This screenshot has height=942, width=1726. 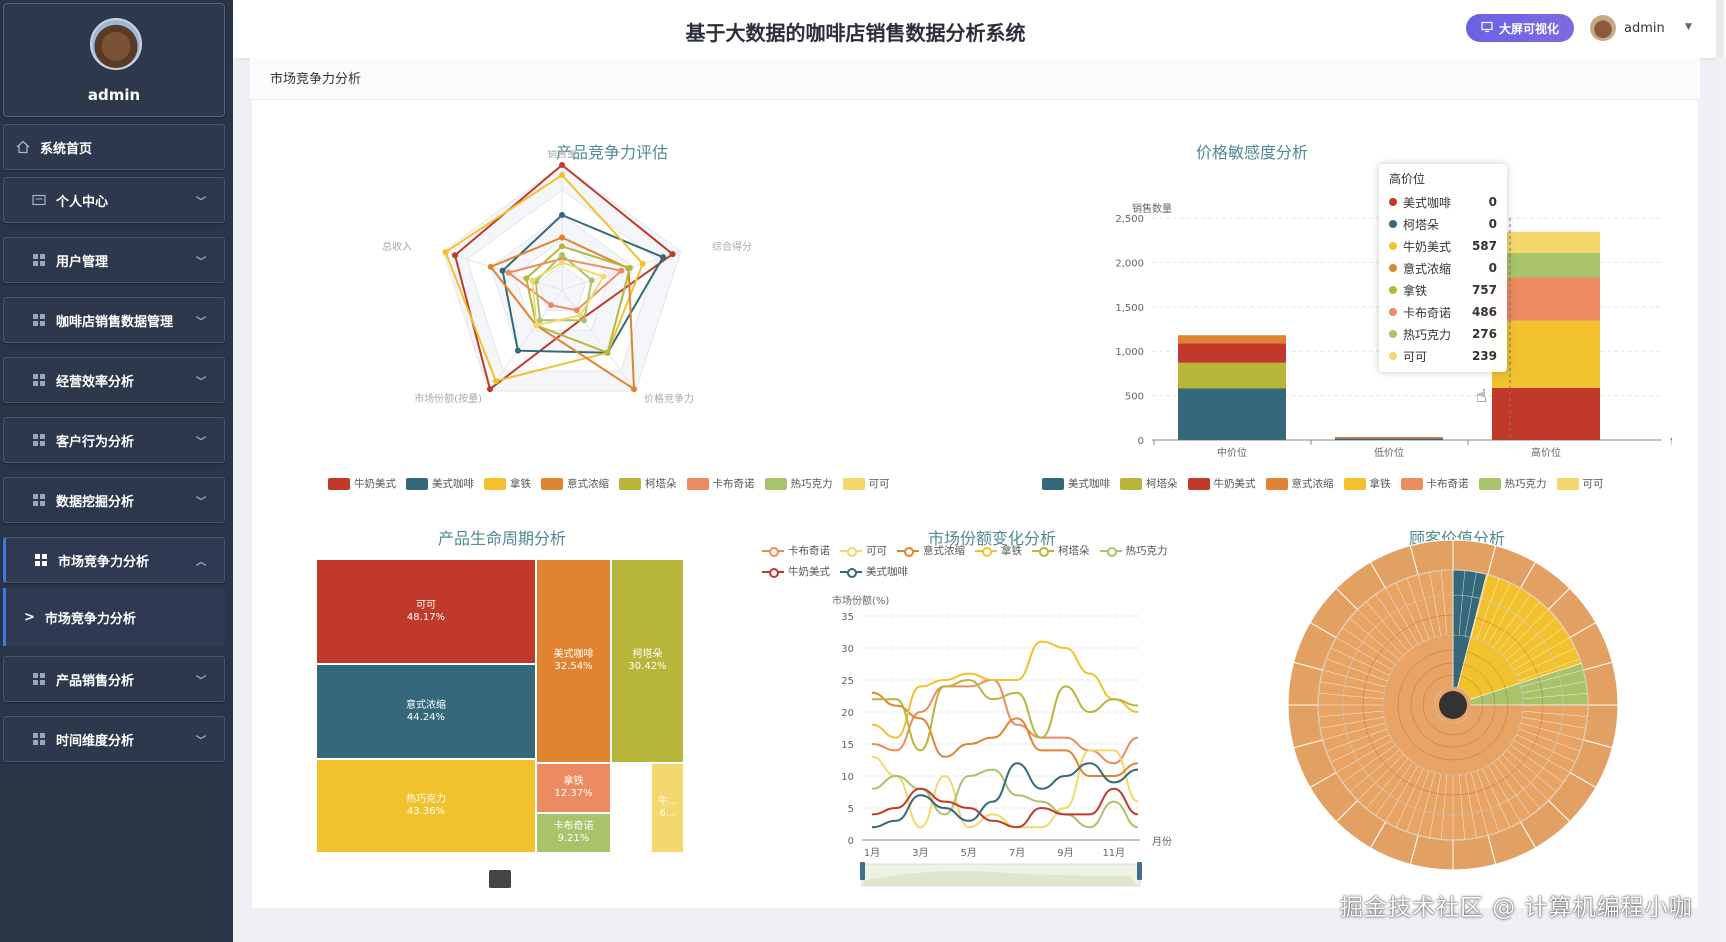 What do you see at coordinates (583, 283) in the screenshot?
I see `radar-series-line` at bounding box center [583, 283].